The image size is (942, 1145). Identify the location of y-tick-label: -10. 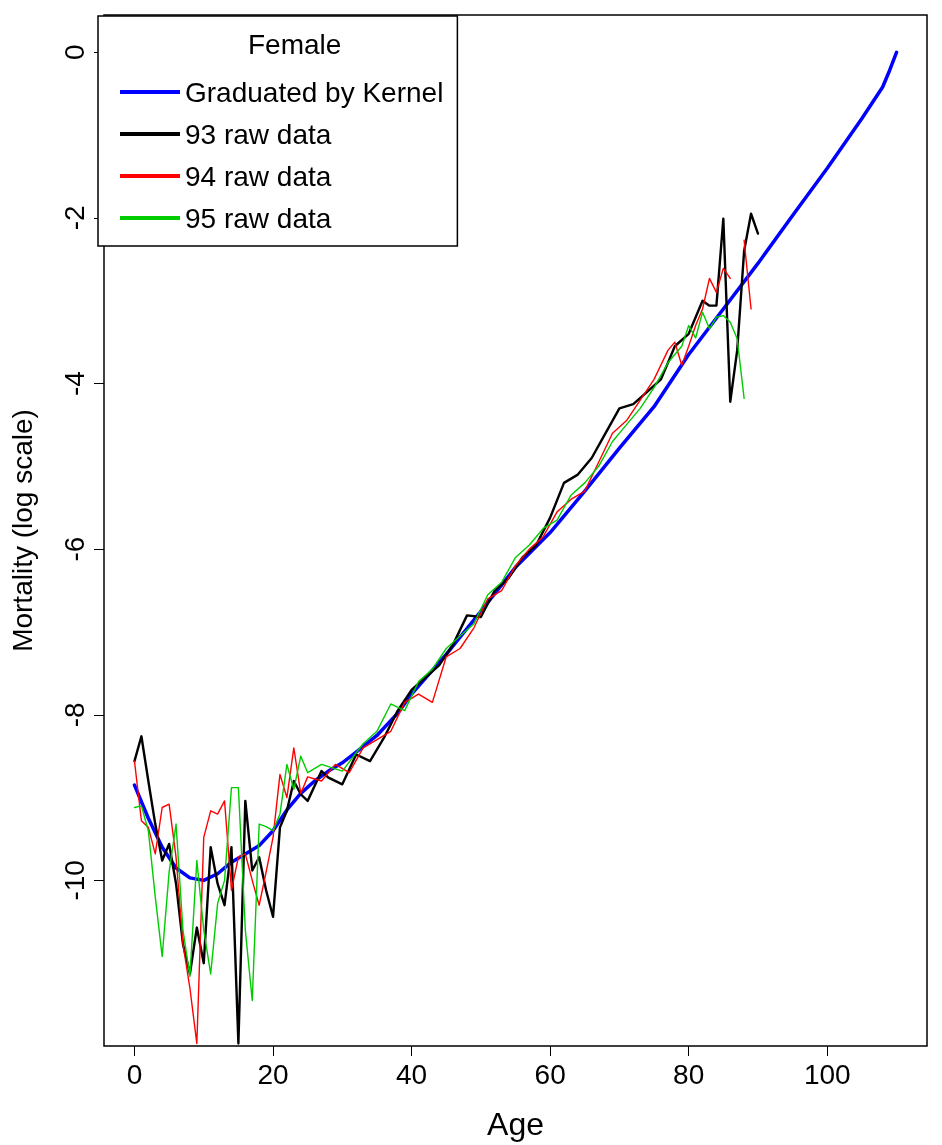
(74, 880).